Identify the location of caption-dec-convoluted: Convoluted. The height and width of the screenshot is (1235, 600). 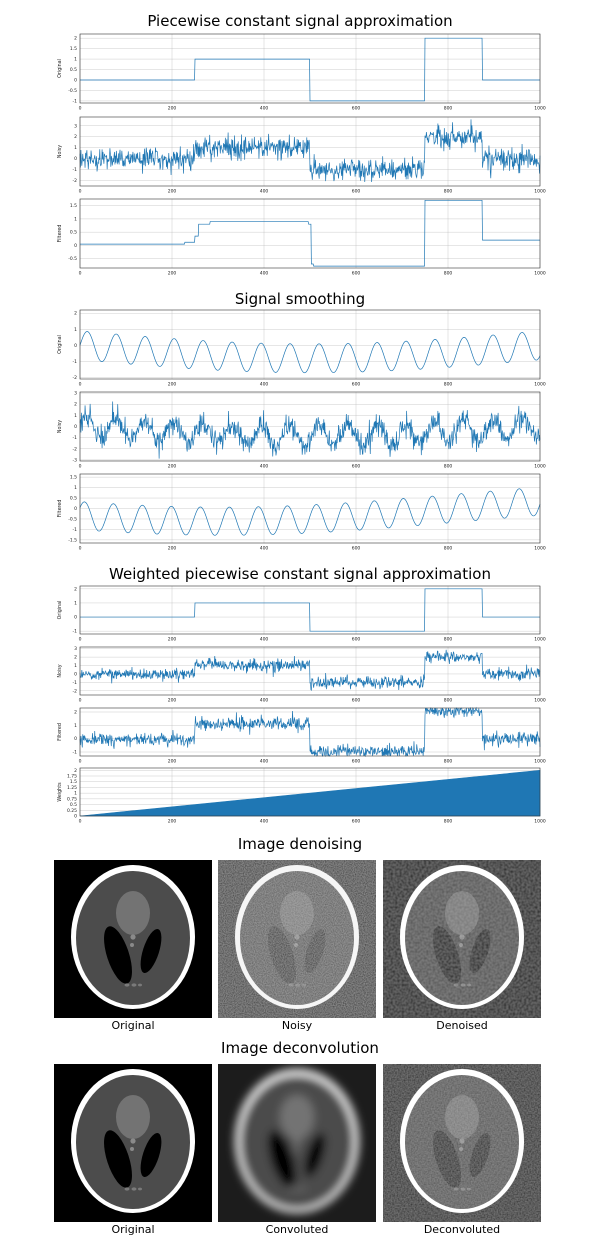
(297, 1229).